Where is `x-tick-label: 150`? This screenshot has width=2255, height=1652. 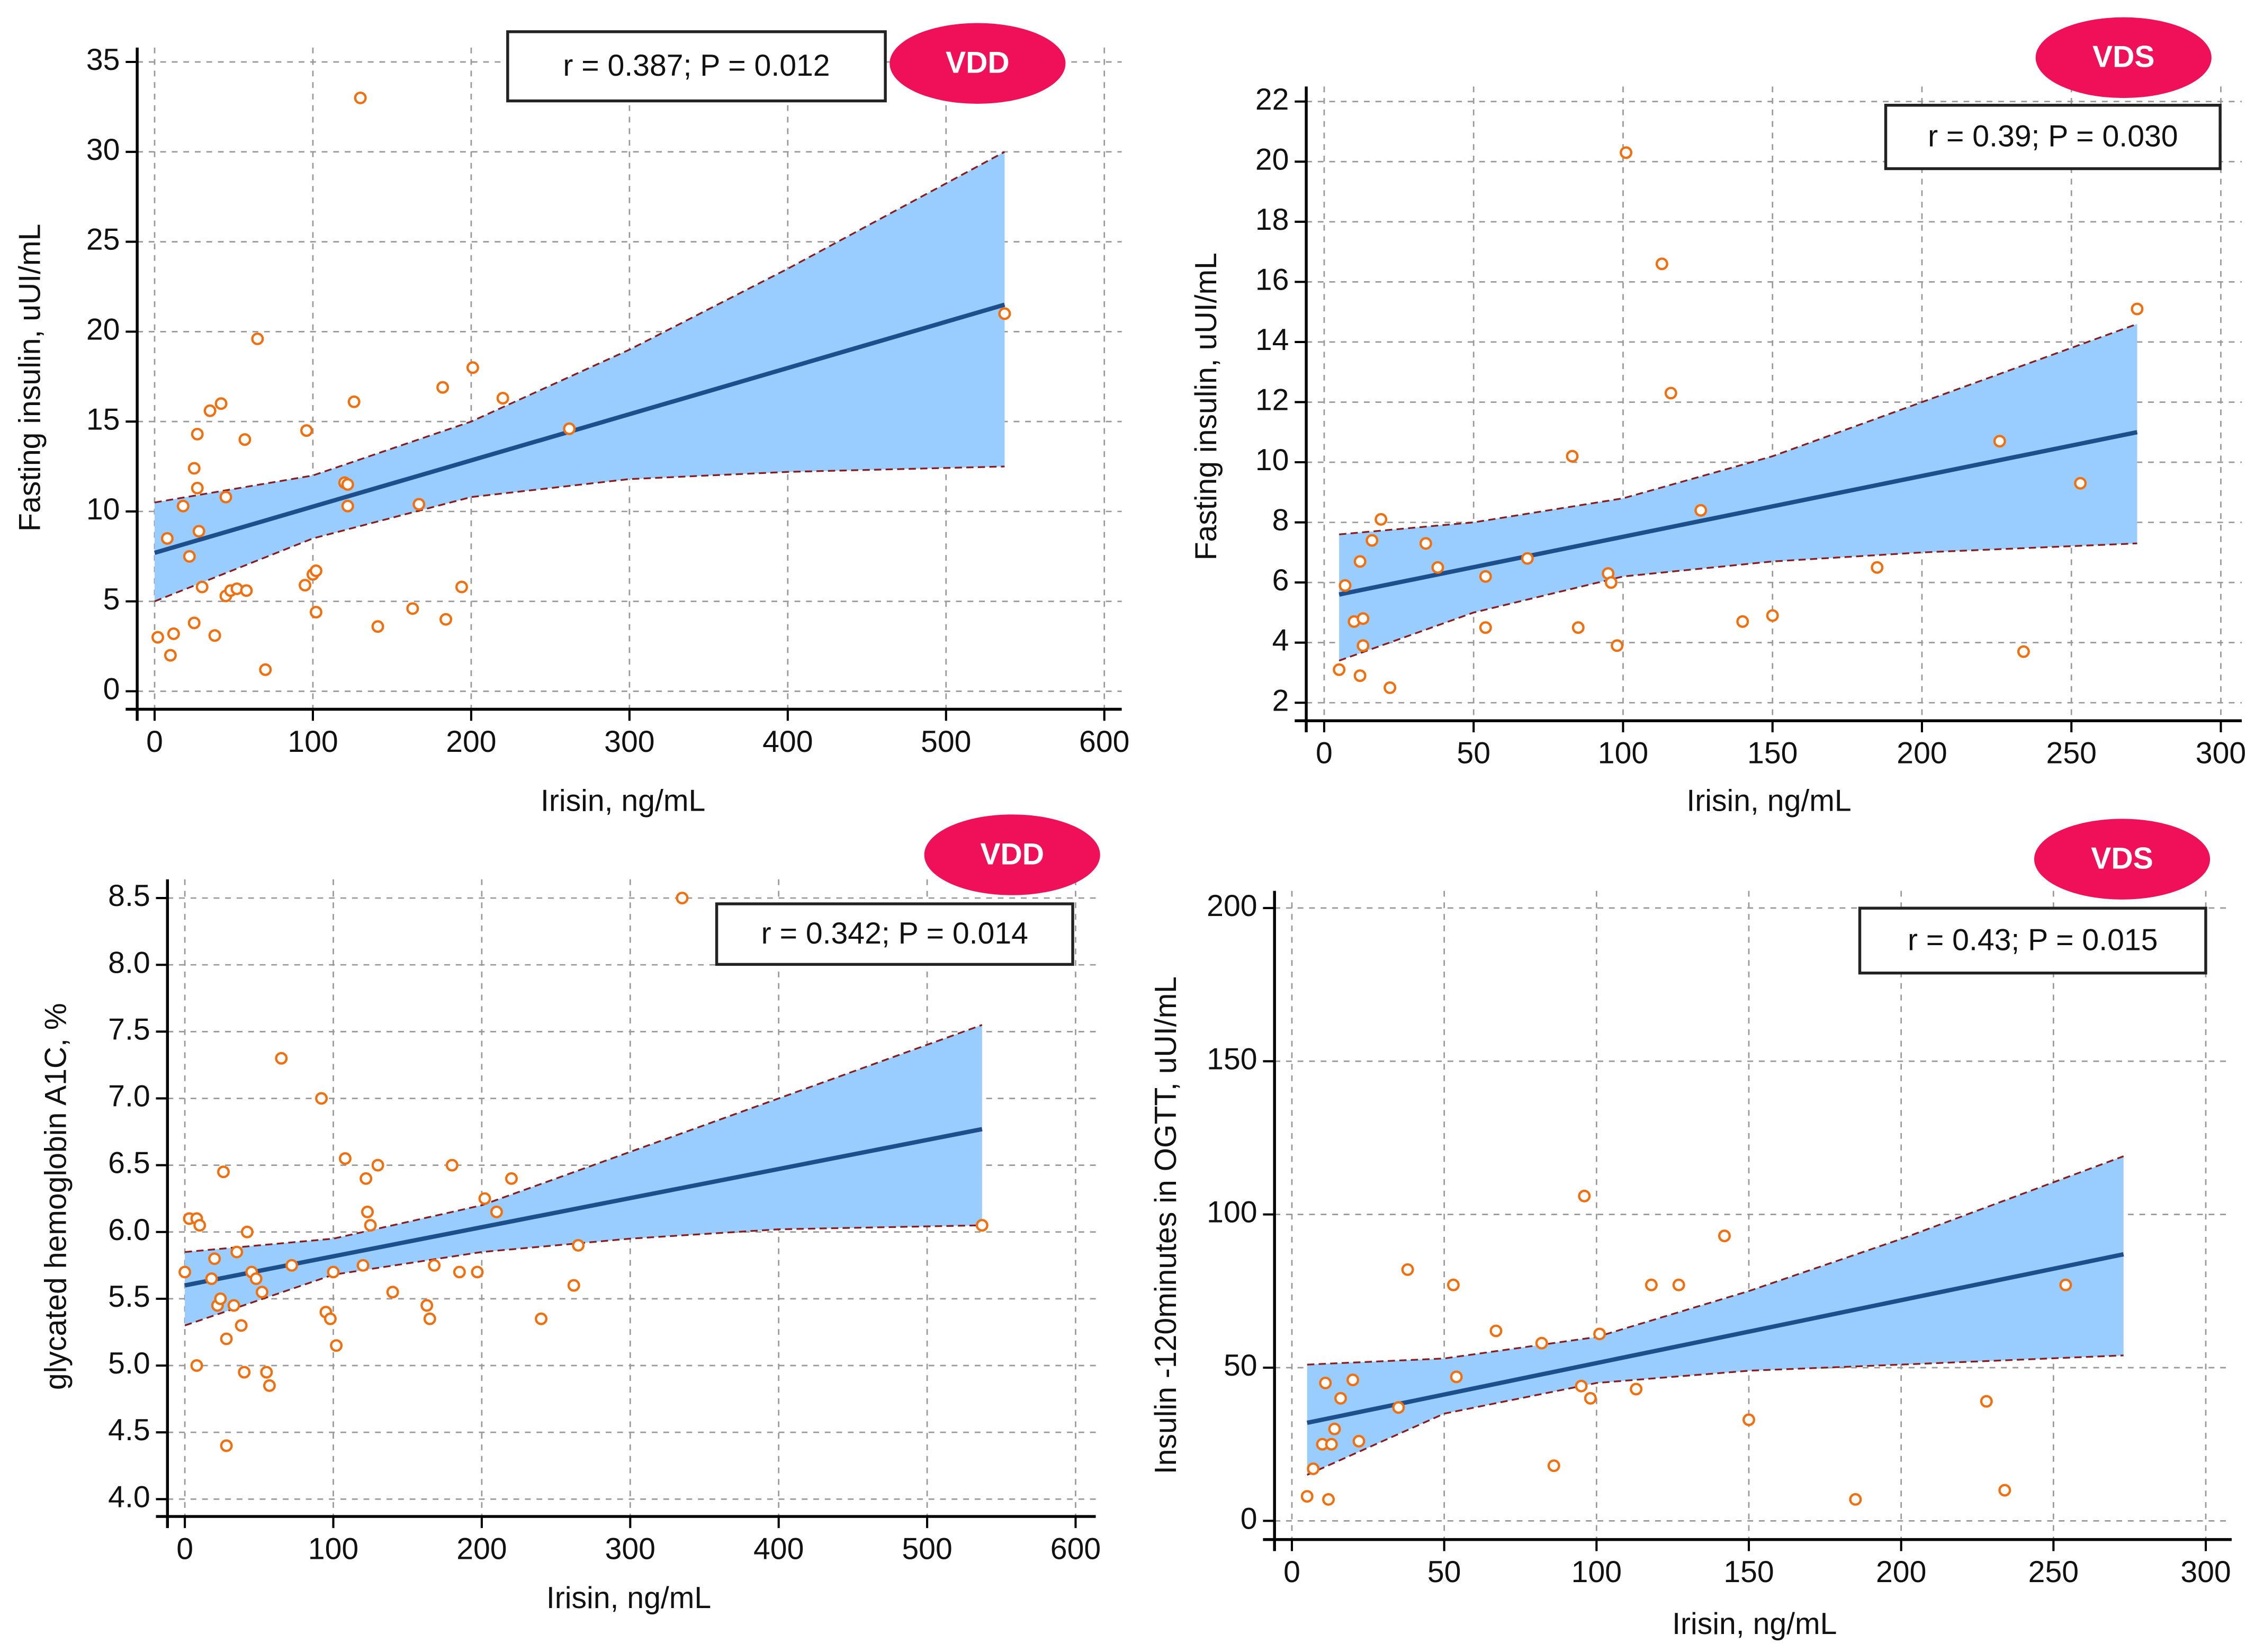 x-tick-label: 150 is located at coordinates (1772, 753).